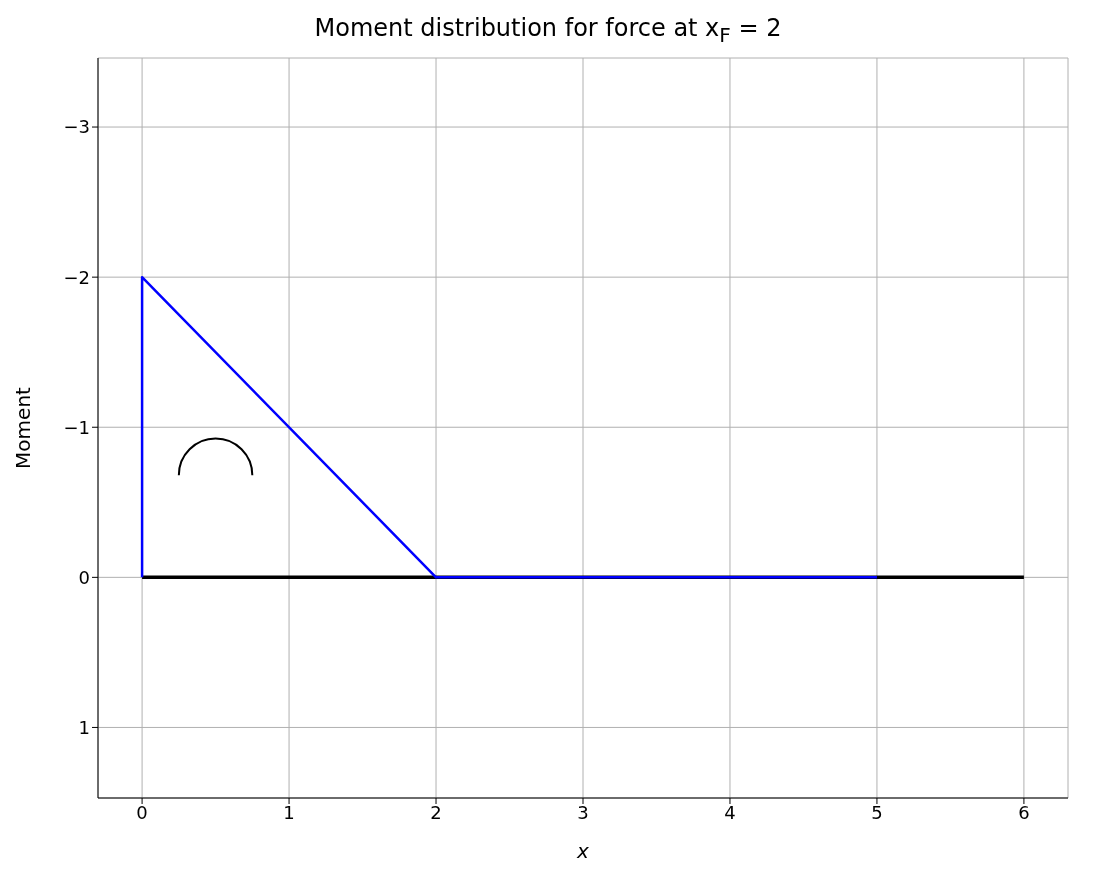  I want to click on y-tick-label: 0, so click(84, 577).